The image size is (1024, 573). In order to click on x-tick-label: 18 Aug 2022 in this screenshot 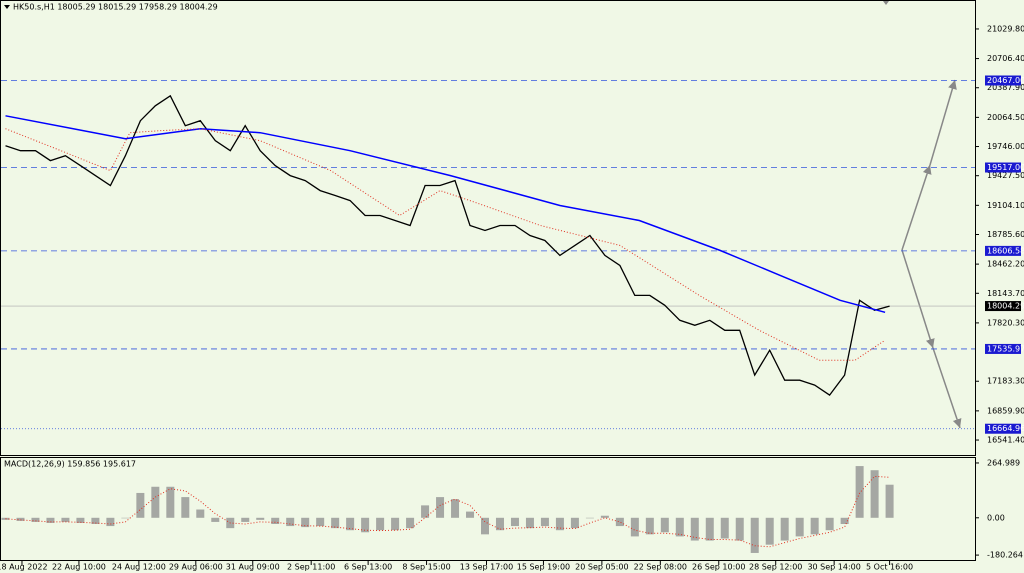, I will do `click(24, 567)`.